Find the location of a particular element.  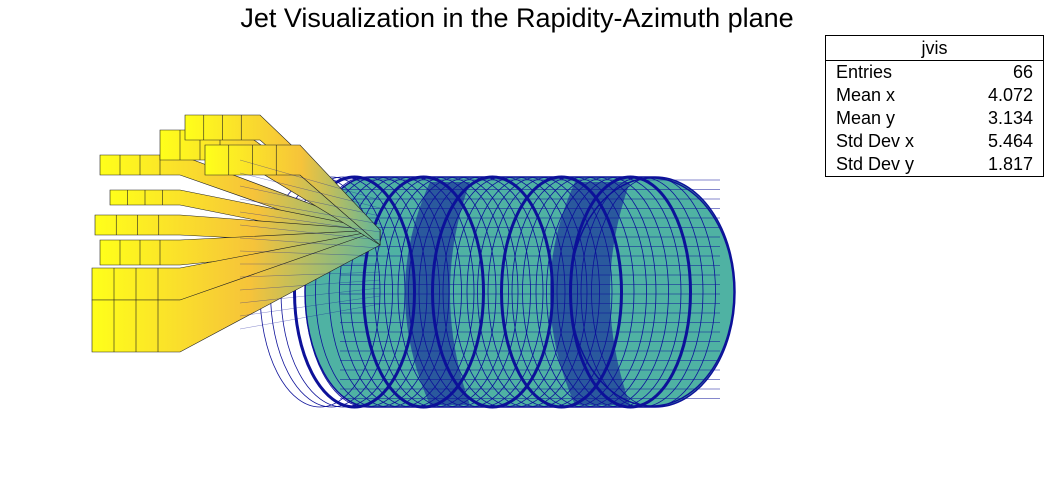

stats-value: 1.817 is located at coordinates (1010, 164).